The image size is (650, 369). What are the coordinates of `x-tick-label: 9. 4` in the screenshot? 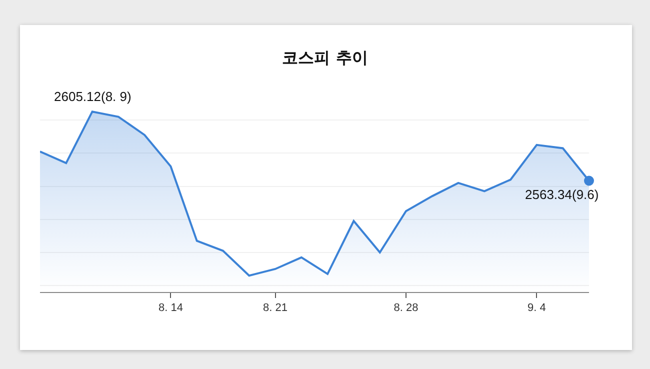 It's located at (537, 308).